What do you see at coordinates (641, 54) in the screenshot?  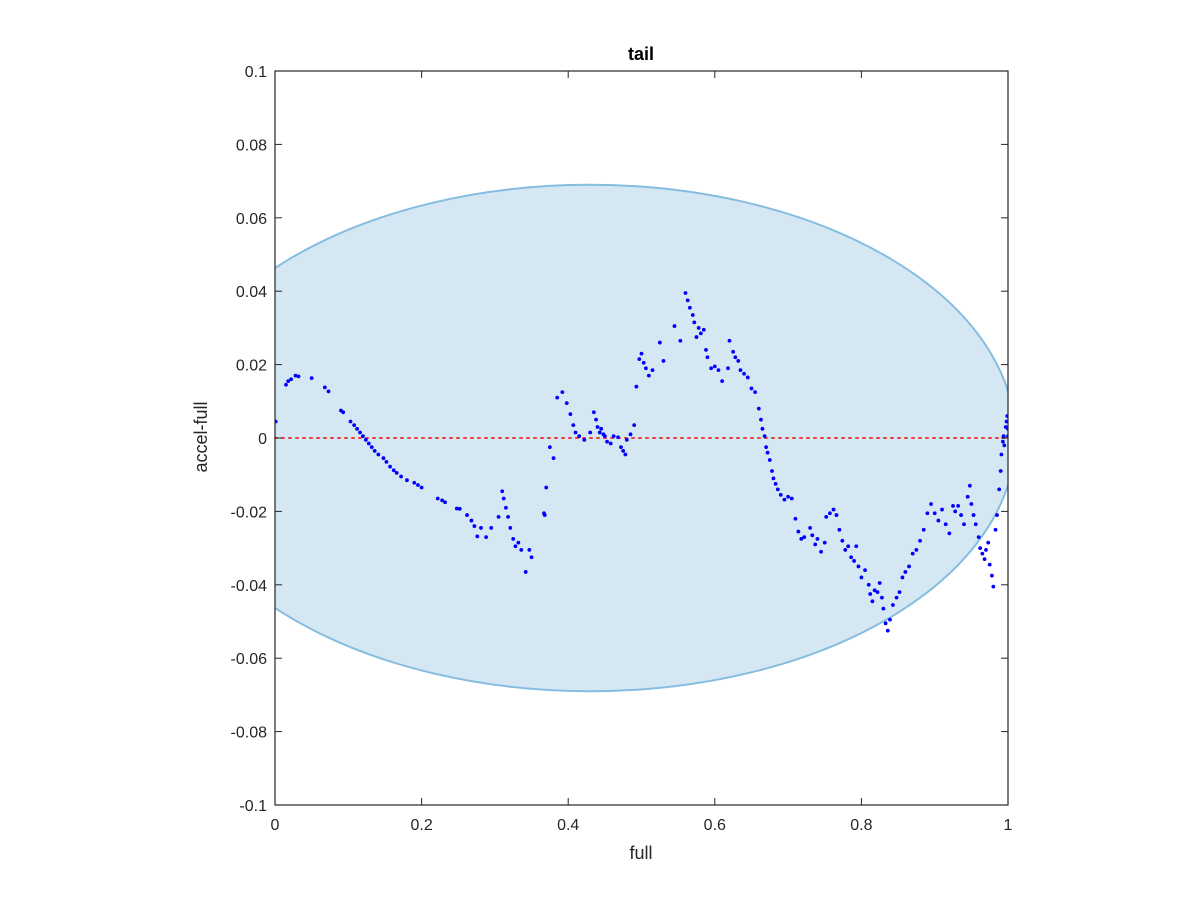 I see `chart-title: tail` at bounding box center [641, 54].